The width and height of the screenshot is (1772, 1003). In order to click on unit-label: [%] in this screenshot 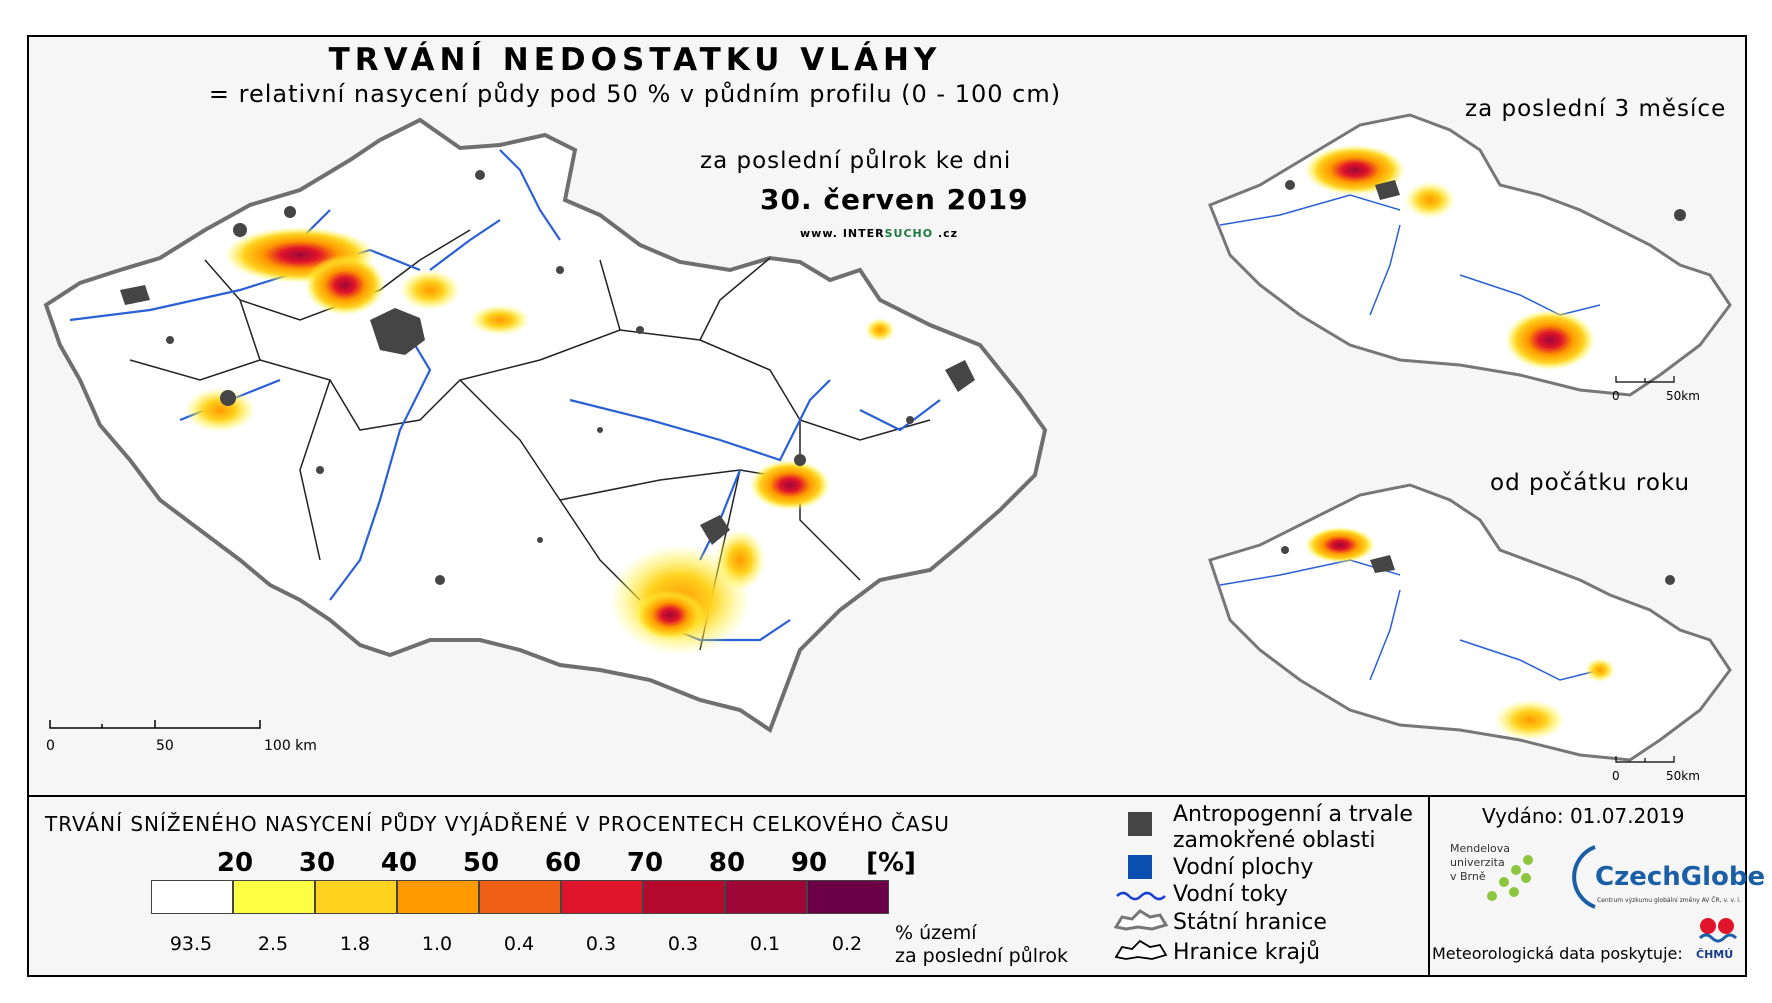, I will do `click(891, 863)`.